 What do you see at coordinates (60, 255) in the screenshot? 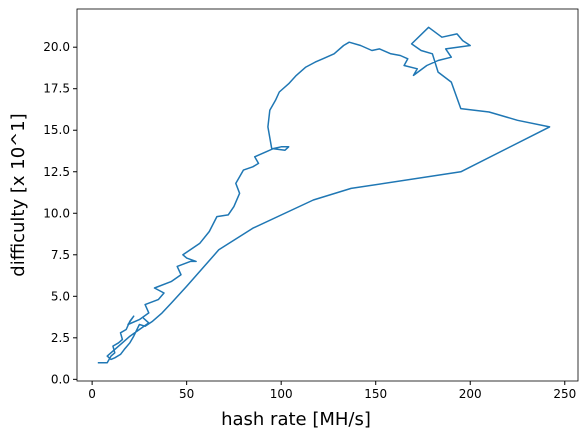
I see `y-tick-label: 7.5` at bounding box center [60, 255].